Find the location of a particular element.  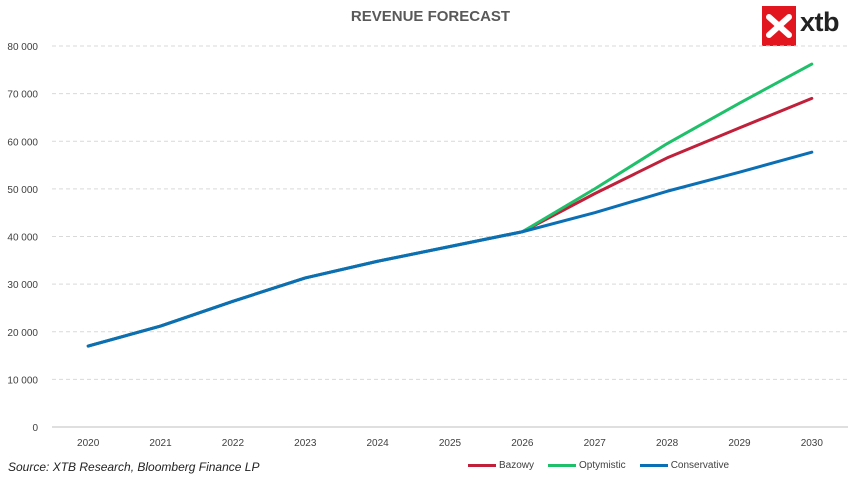

x-tick-label: 2027 is located at coordinates (595, 443).